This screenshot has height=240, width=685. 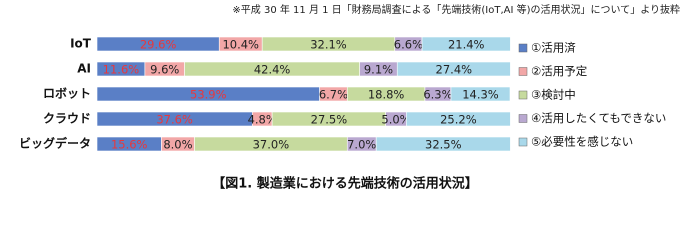 I want to click on value-label: 37.0%, so click(x=271, y=145).